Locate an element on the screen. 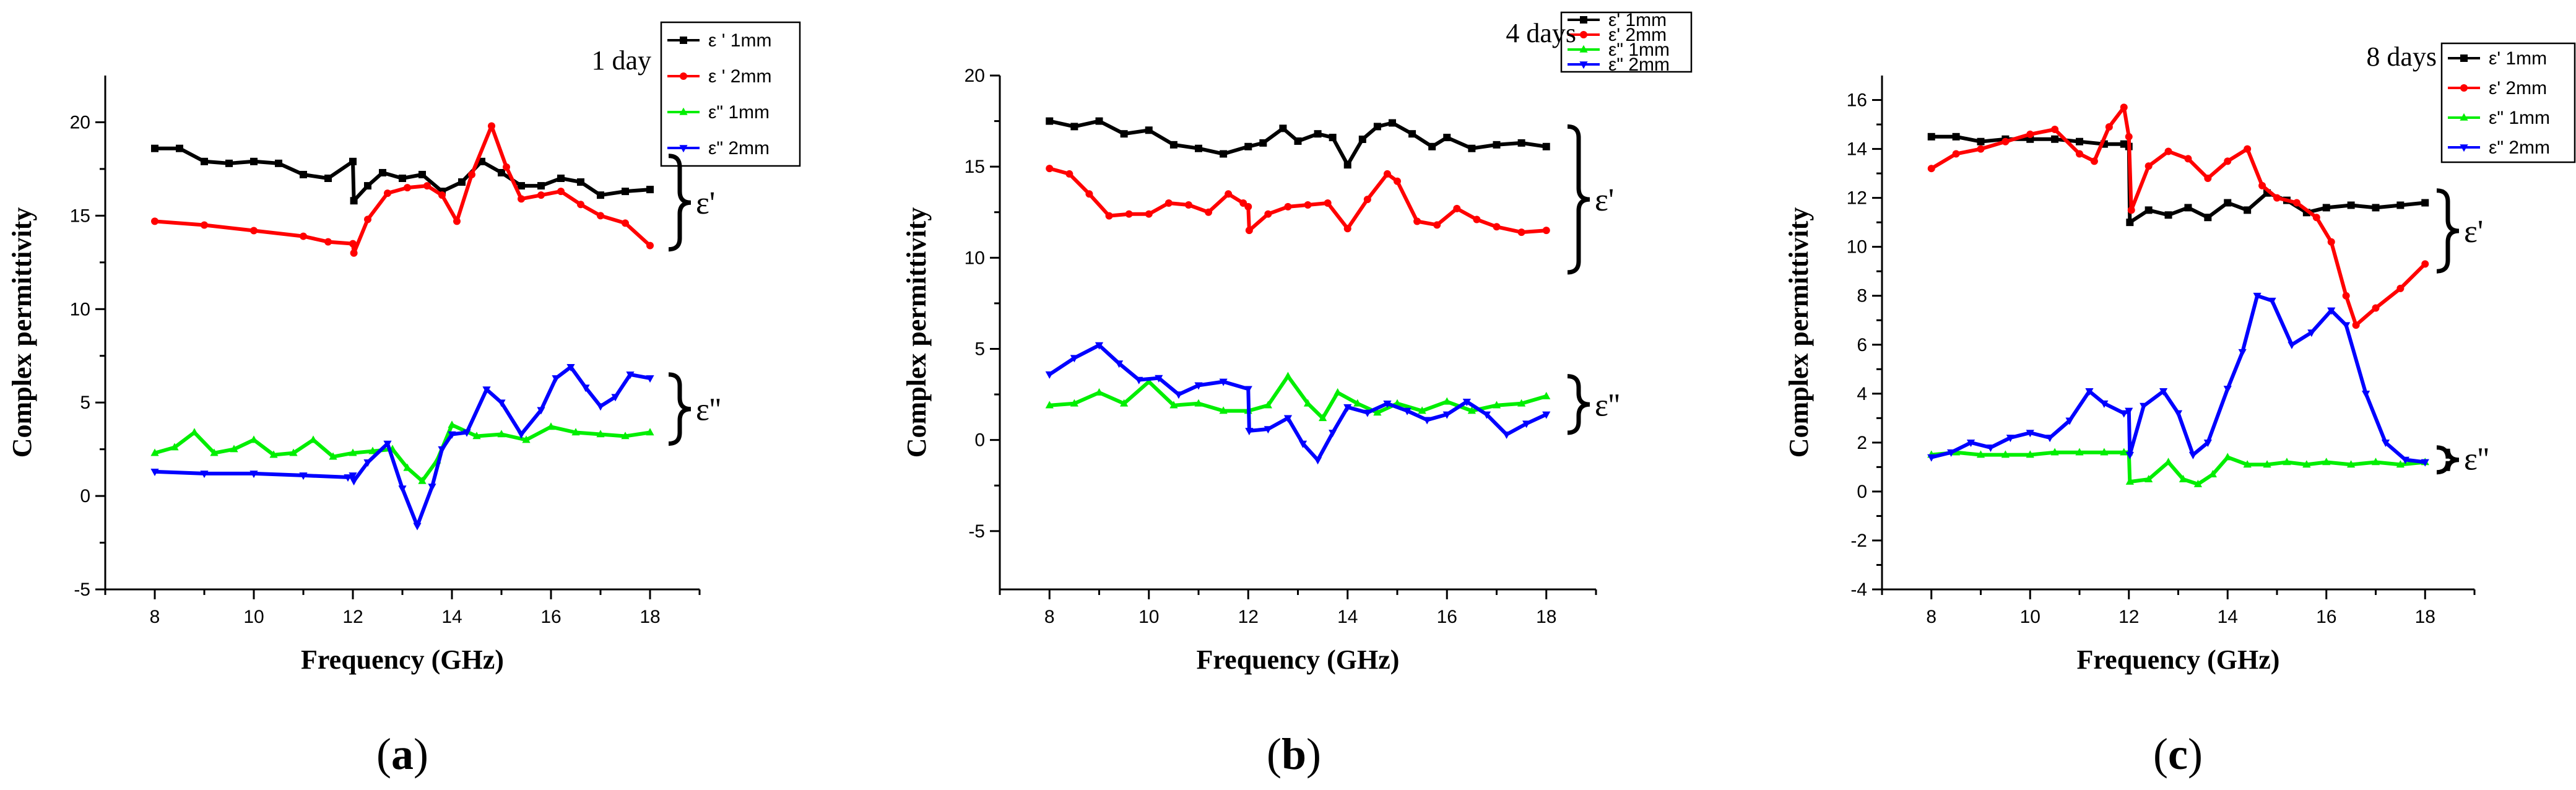  series-line is located at coordinates (1298, 201).